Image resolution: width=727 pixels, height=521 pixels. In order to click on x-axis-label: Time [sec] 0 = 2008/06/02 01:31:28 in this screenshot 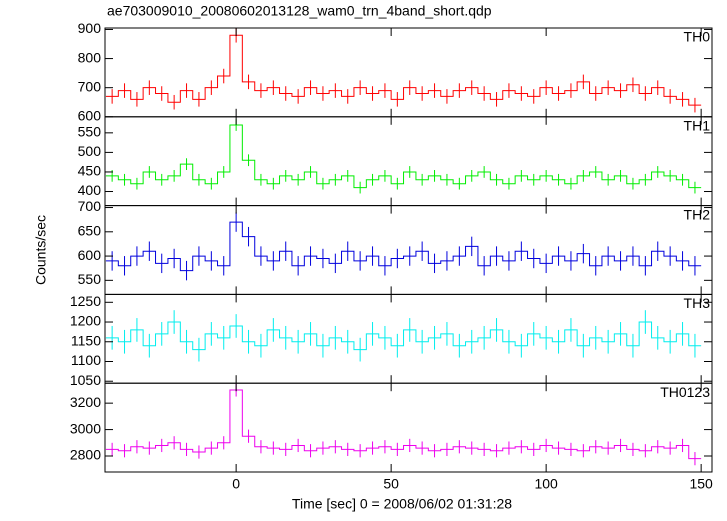, I will do `click(402, 504)`.